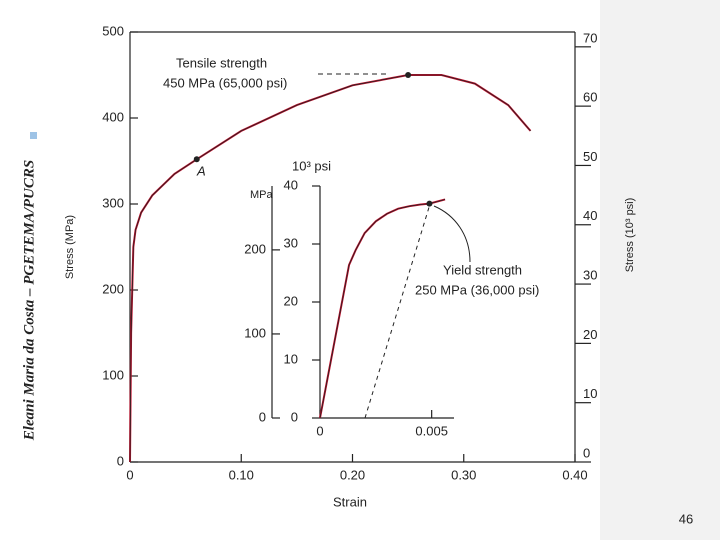 Image resolution: width=720 pixels, height=545 pixels. I want to click on page-number: 46, so click(686, 518).